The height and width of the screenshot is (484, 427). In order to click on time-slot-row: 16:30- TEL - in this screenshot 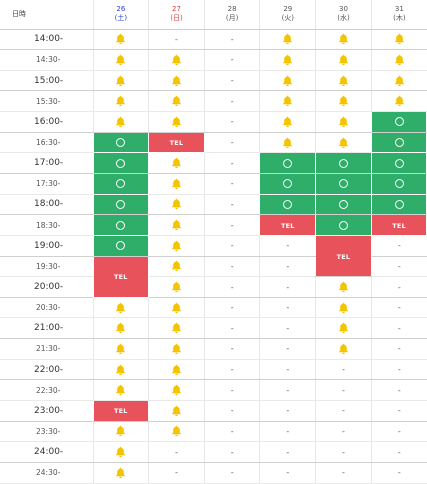, I will do `click(213, 142)`.